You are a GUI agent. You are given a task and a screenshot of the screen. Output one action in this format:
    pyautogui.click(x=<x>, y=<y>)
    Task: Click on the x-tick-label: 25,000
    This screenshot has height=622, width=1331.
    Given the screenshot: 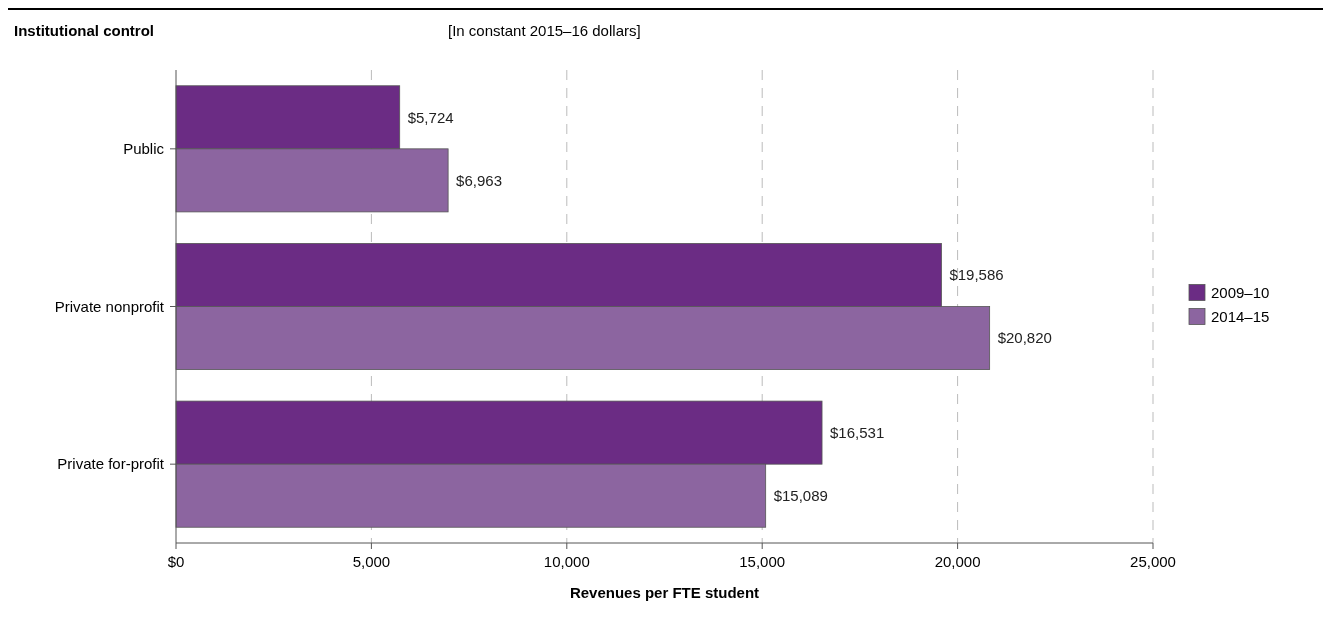 What is the action you would take?
    pyautogui.click(x=1153, y=561)
    